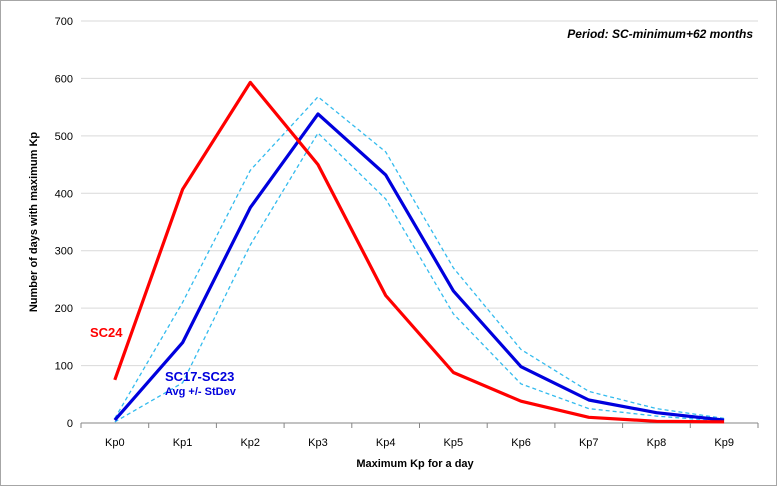  I want to click on y-tick-label: 600, so click(64, 79).